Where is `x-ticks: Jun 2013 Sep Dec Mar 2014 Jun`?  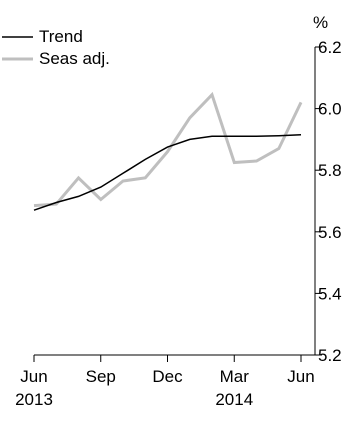
x-ticks: Jun 2013 Sep Dec Mar 2014 Jun is located at coordinates (165, 382).